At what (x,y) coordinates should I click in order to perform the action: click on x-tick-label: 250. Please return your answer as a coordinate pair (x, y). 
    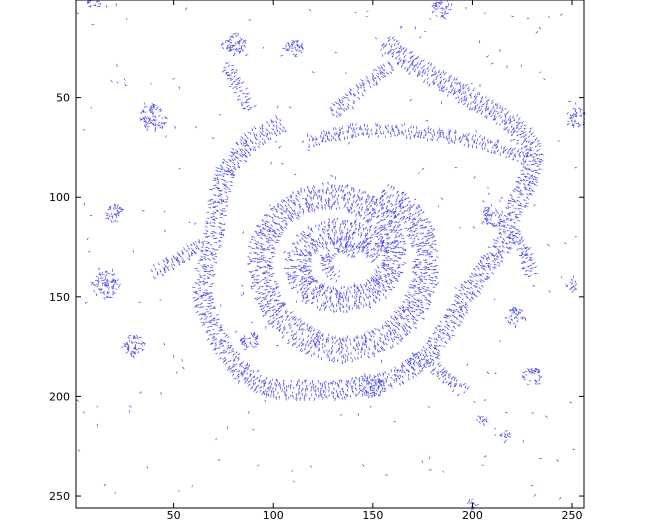
    Looking at the image, I should click on (572, 514).